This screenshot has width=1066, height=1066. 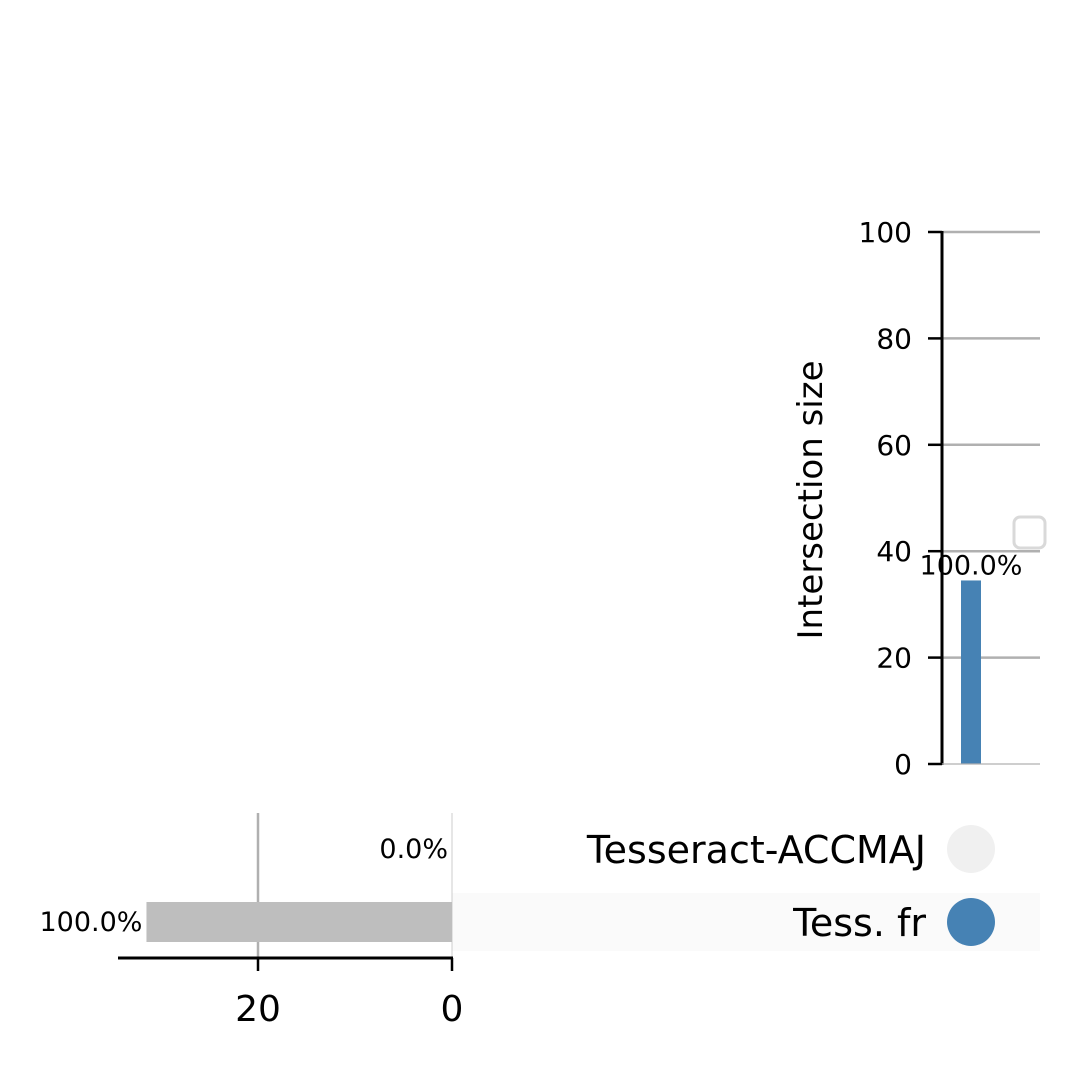 I want to click on set-size-x-tick-label: 0, so click(x=452, y=1009).